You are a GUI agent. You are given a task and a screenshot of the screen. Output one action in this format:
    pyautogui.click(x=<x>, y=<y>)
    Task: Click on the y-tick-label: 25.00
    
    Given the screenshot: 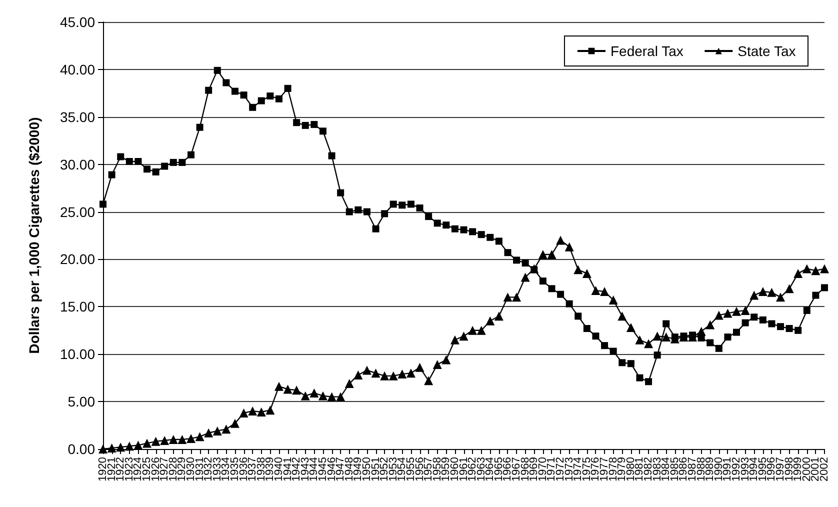 What is the action you would take?
    pyautogui.click(x=78, y=212)
    